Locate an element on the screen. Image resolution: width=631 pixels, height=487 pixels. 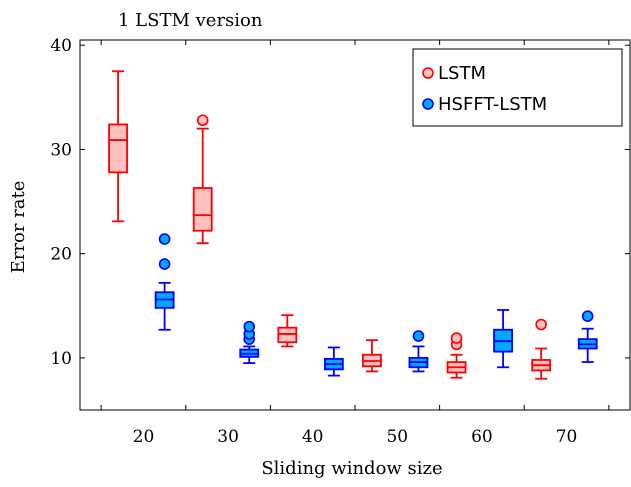
y-axis-title: Error rate is located at coordinates (18, 227).